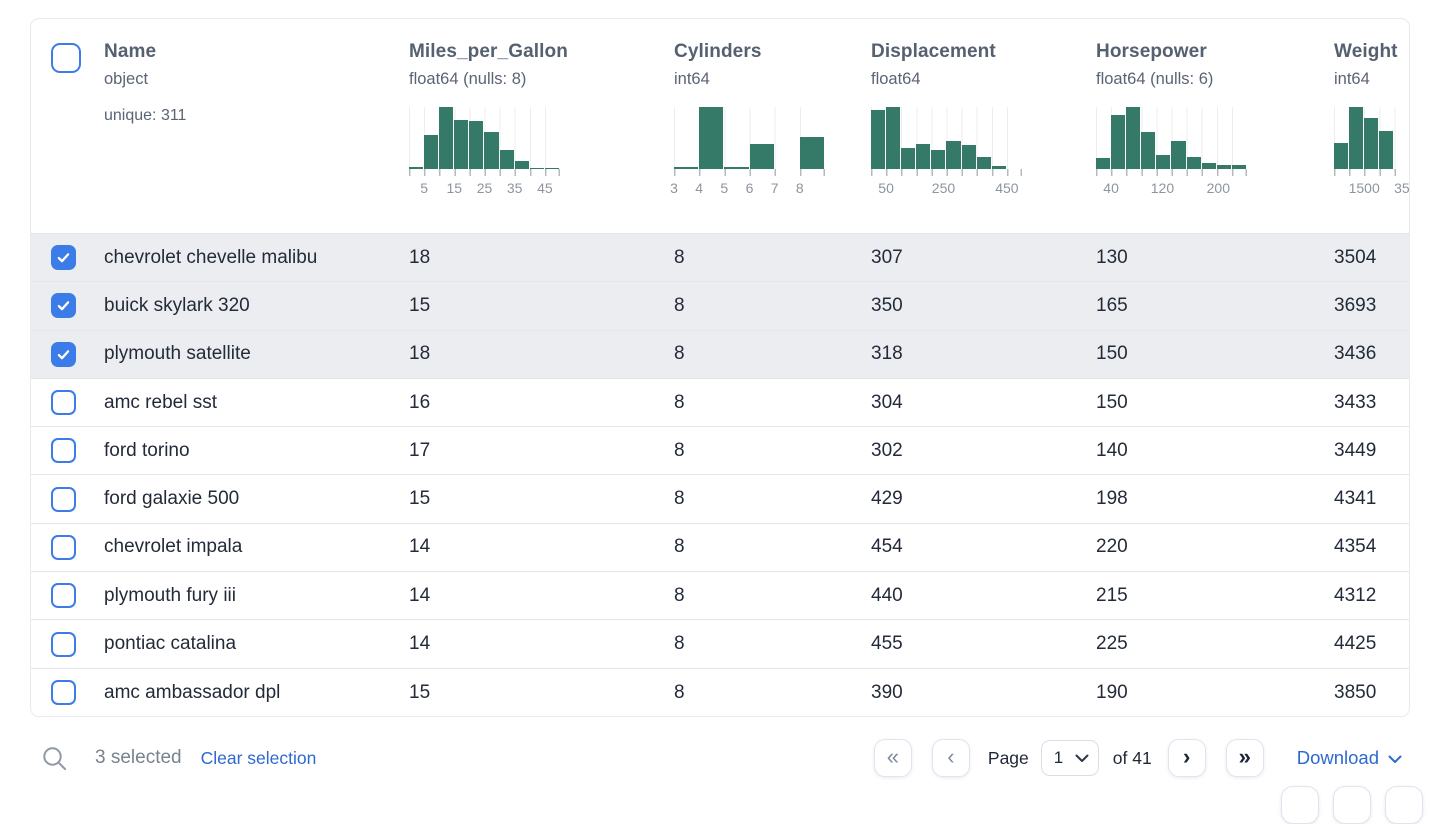 The height and width of the screenshot is (824, 1436). I want to click on cell-displacement: 454, so click(887, 547).